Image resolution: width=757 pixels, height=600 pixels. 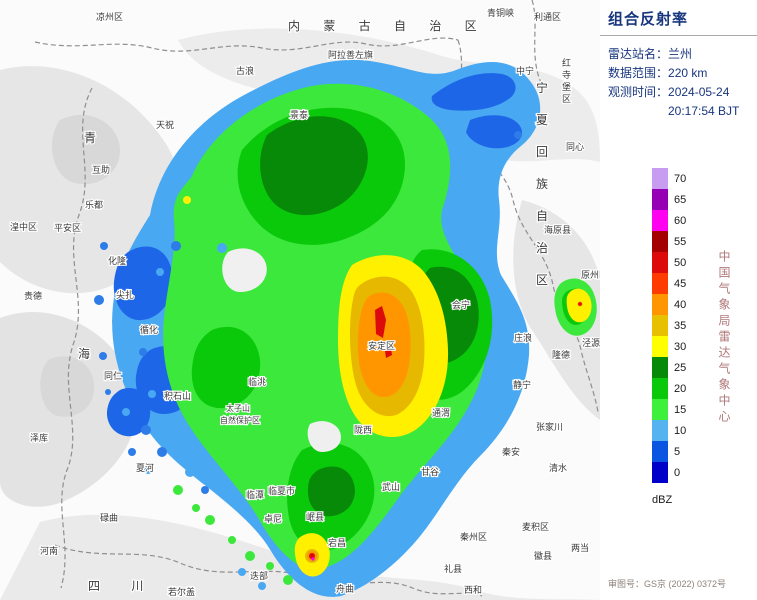 What do you see at coordinates (117, 260) in the screenshot?
I see `map-label: 化隆` at bounding box center [117, 260].